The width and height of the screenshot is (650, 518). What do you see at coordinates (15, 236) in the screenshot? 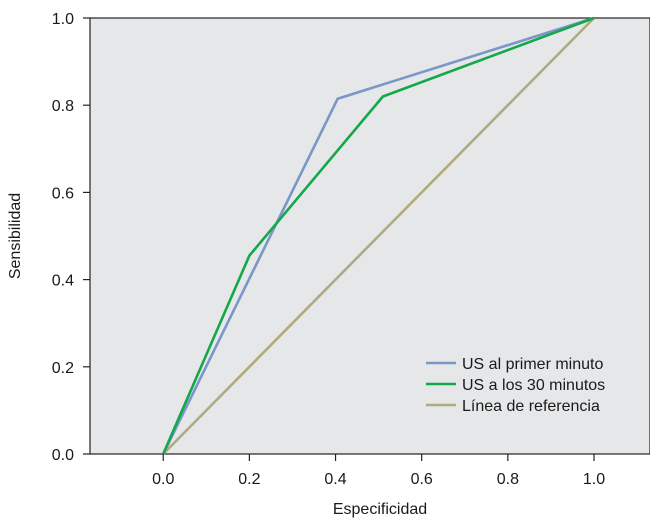
I see `y-axis-title: Sensibilidad` at bounding box center [15, 236].